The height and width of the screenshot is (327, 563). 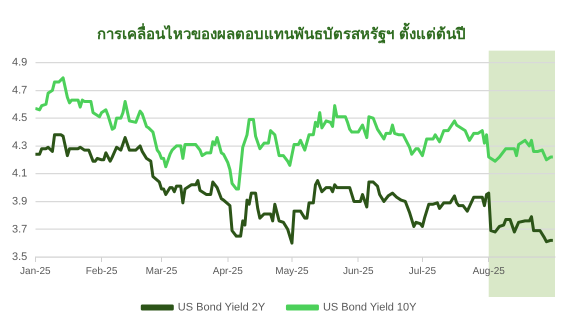 I want to click on x-tick-label: Mar-25, so click(x=162, y=271).